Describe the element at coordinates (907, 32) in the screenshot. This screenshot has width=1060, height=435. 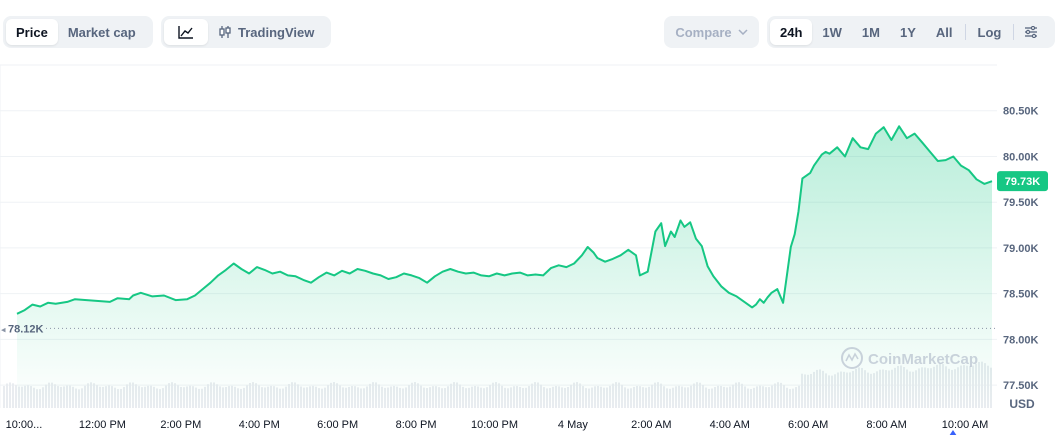
I see `range-1y-button: 1Y` at that location.